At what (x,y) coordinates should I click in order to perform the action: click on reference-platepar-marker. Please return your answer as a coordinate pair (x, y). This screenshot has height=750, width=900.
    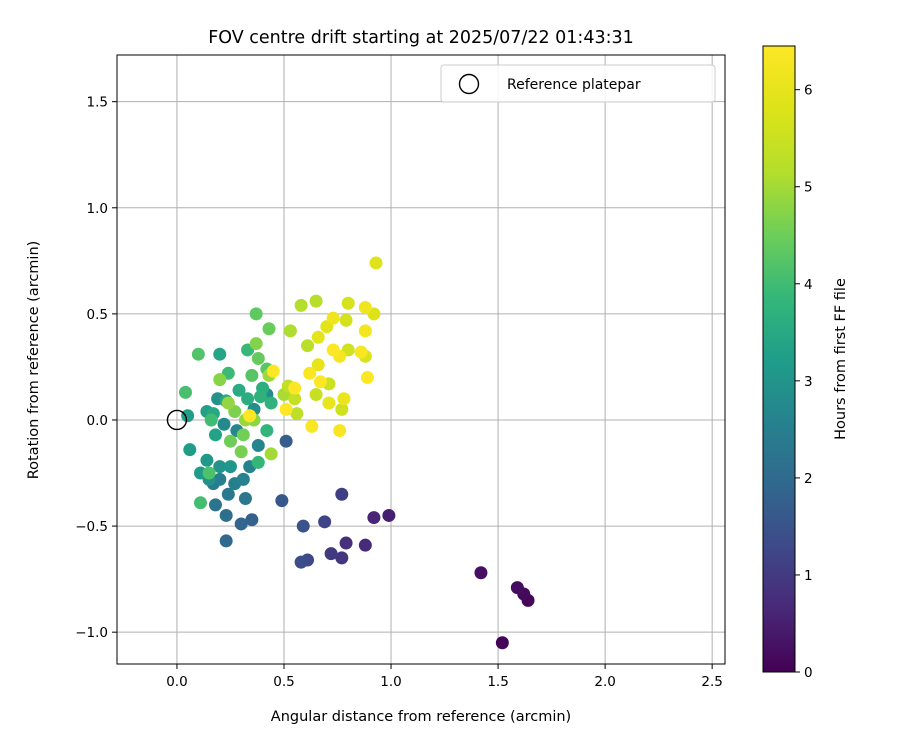
    Looking at the image, I should click on (177, 420).